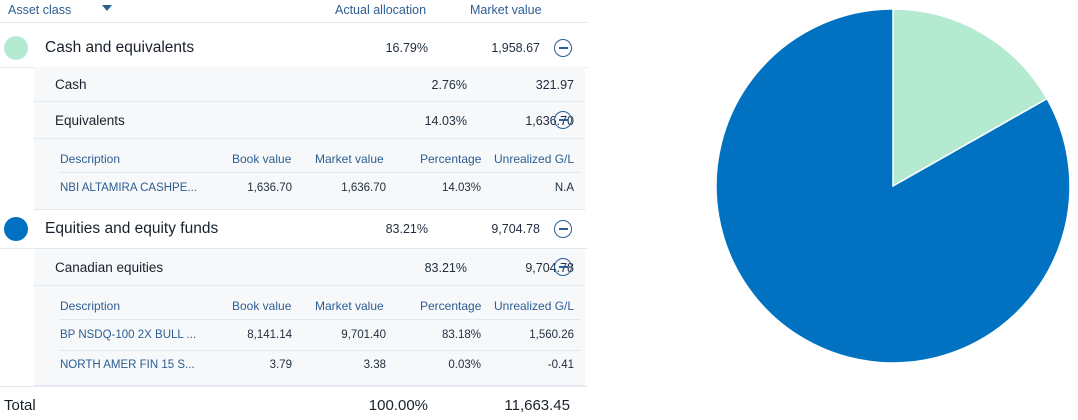  Describe the element at coordinates (374, 365) in the screenshot. I see `holding-market-value: 3.38` at that location.